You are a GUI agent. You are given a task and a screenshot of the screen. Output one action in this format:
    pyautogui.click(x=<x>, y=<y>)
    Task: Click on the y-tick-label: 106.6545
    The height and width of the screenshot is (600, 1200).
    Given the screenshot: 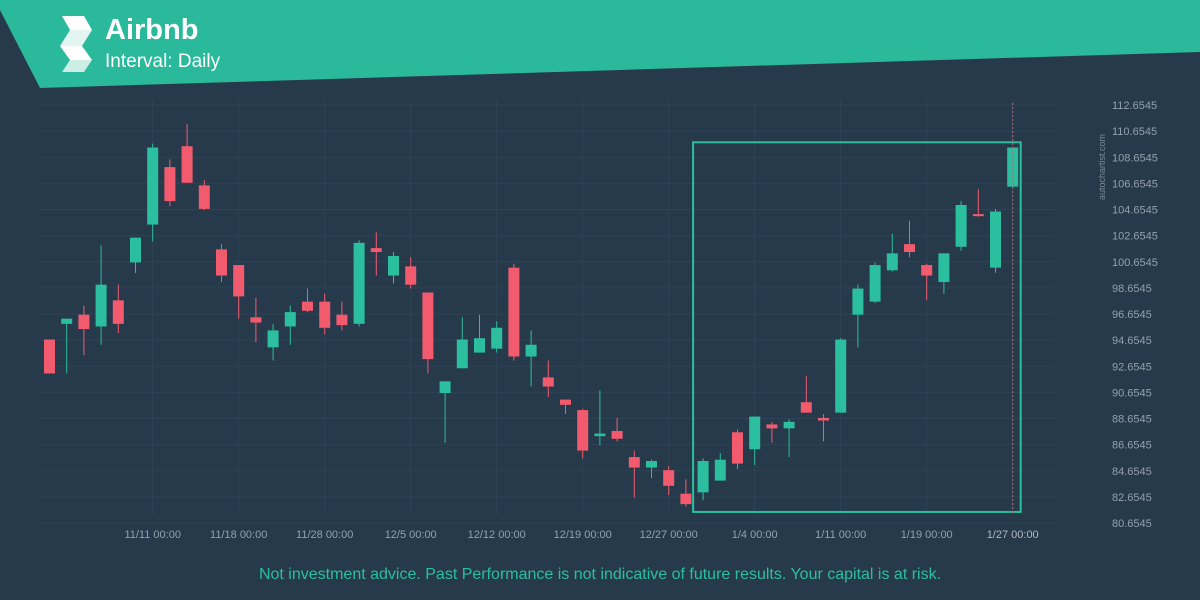 What is the action you would take?
    pyautogui.click(x=1135, y=184)
    